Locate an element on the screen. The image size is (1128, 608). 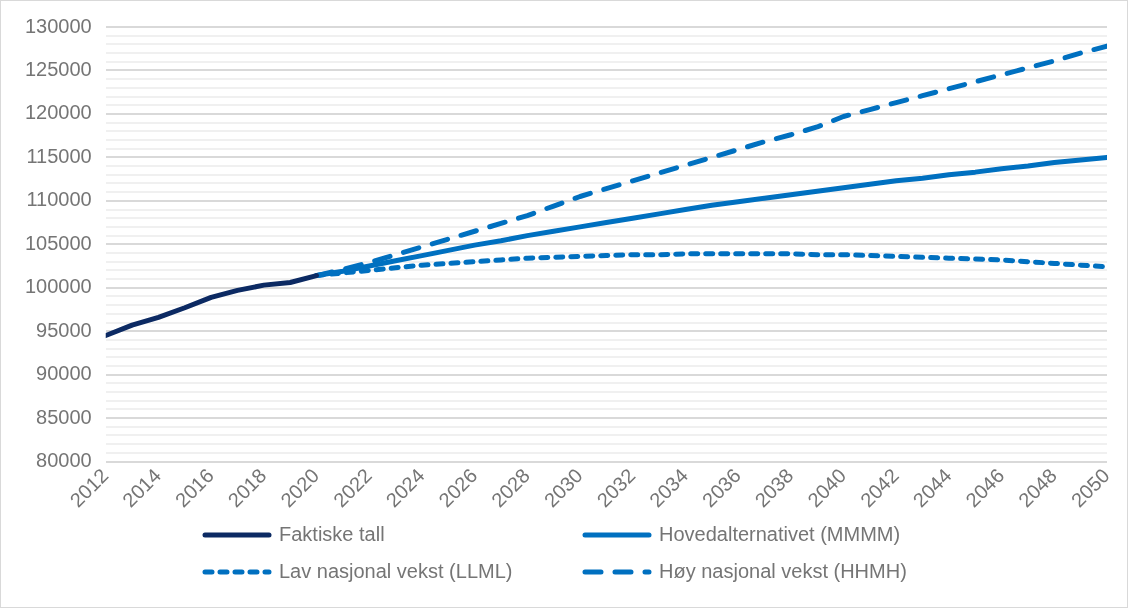
y-tick-label: 80000 is located at coordinates (64, 460).